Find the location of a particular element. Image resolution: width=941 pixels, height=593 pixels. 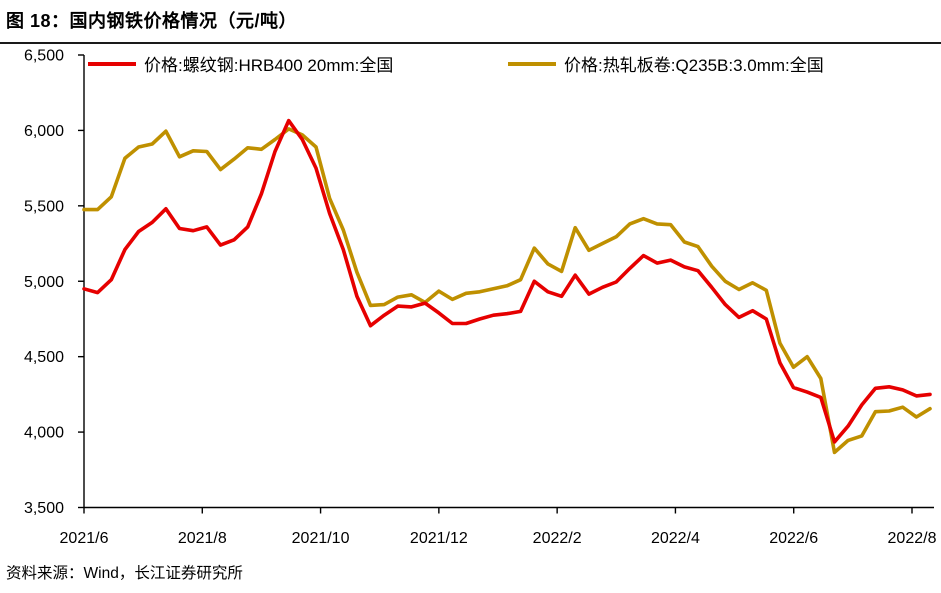

y-axis-tick-label: 6,000 is located at coordinates (44, 131).